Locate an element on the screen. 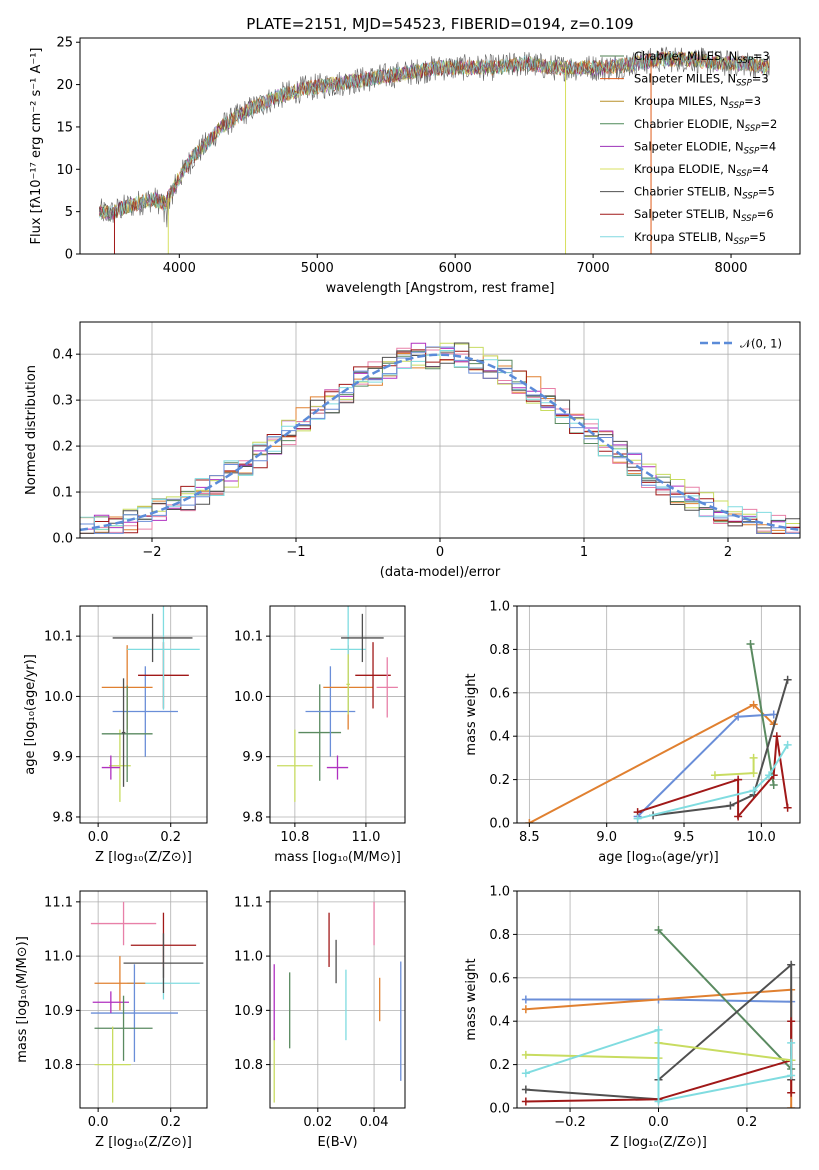 The width and height of the screenshot is (819, 1170). mass-weight-vs-z-ytick-label: 0.2 is located at coordinates (499, 1065).